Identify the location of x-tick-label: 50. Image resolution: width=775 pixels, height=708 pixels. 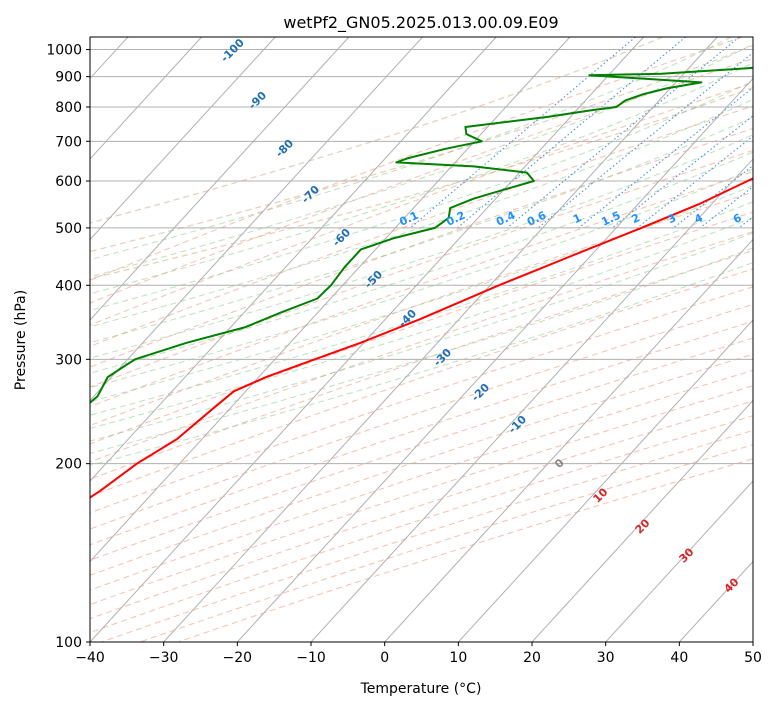
(753, 658).